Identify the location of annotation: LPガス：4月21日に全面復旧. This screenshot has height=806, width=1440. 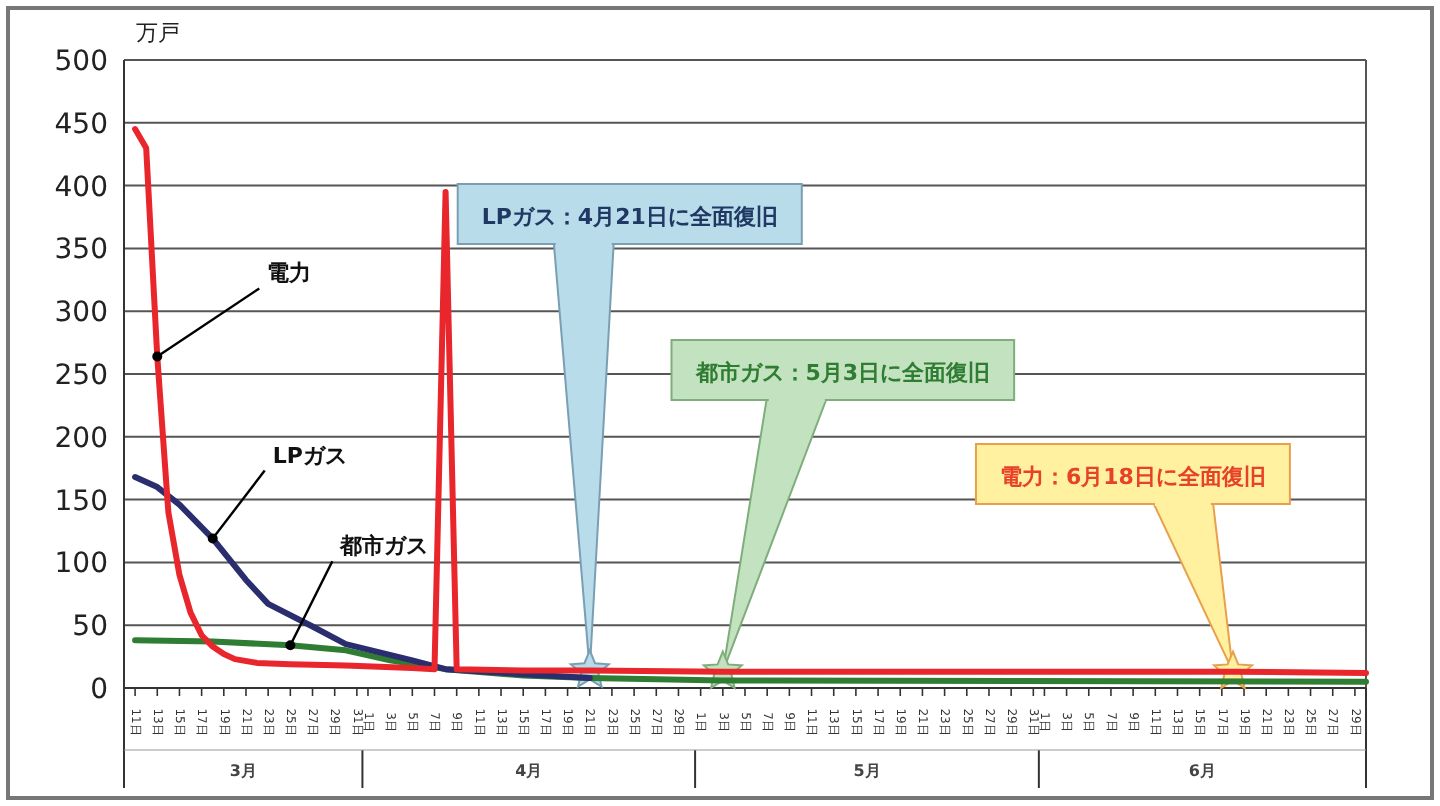
(629, 217).